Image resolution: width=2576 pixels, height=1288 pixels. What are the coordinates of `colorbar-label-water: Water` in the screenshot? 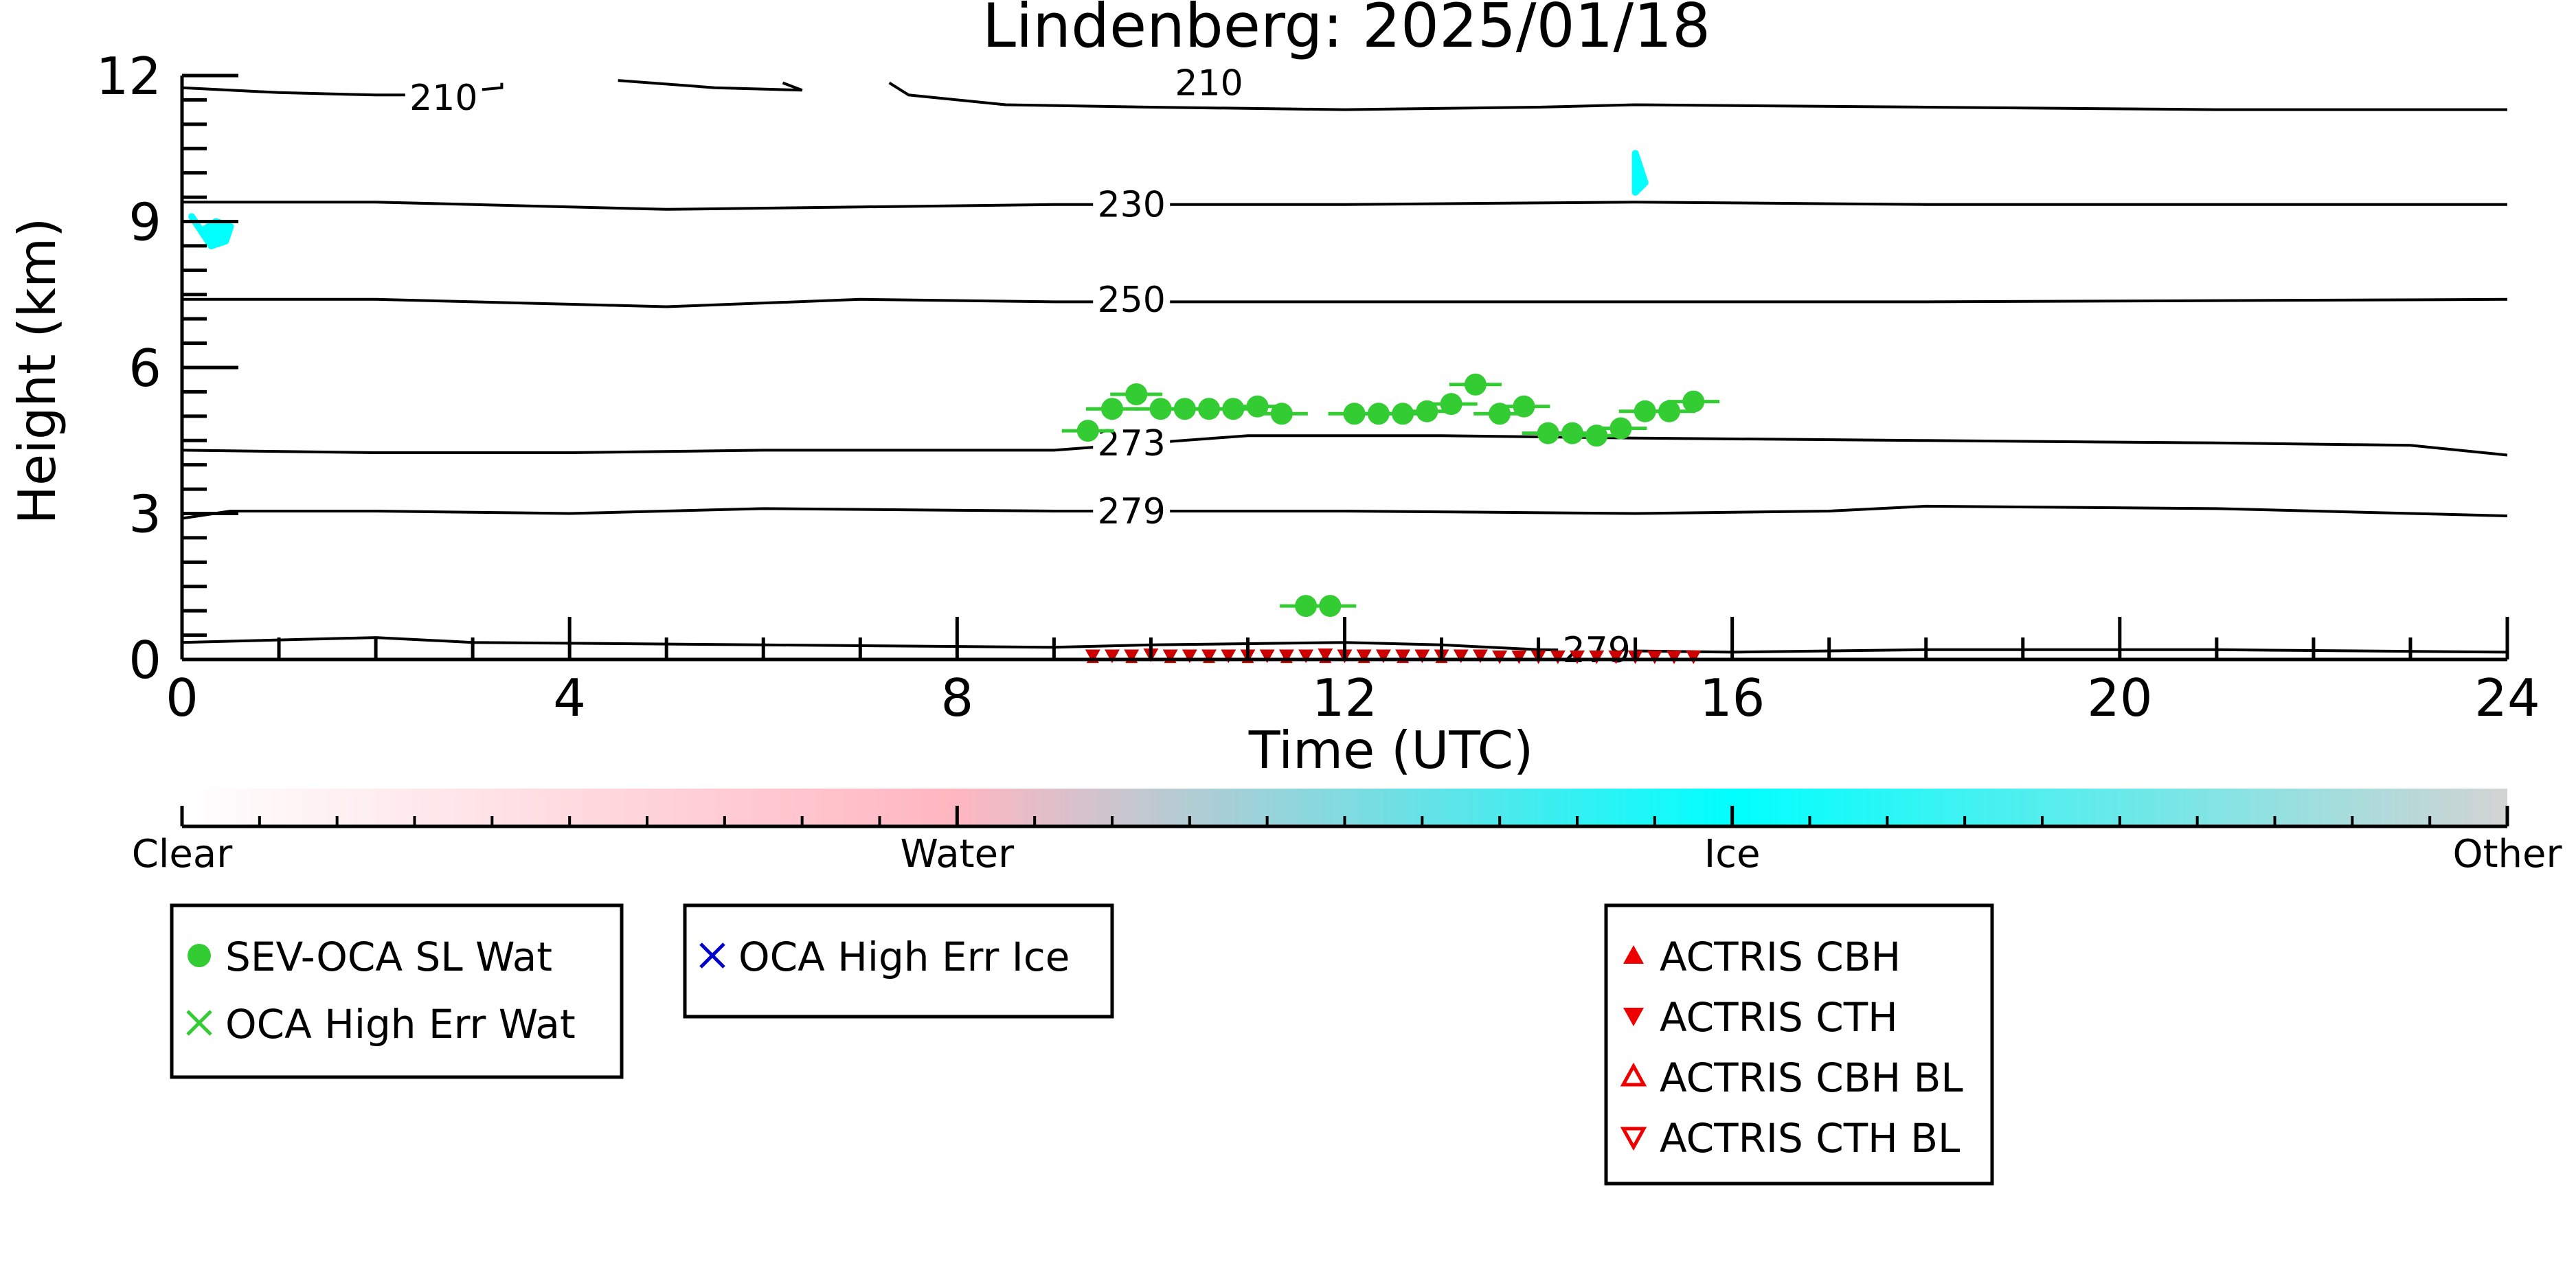 It's located at (958, 854).